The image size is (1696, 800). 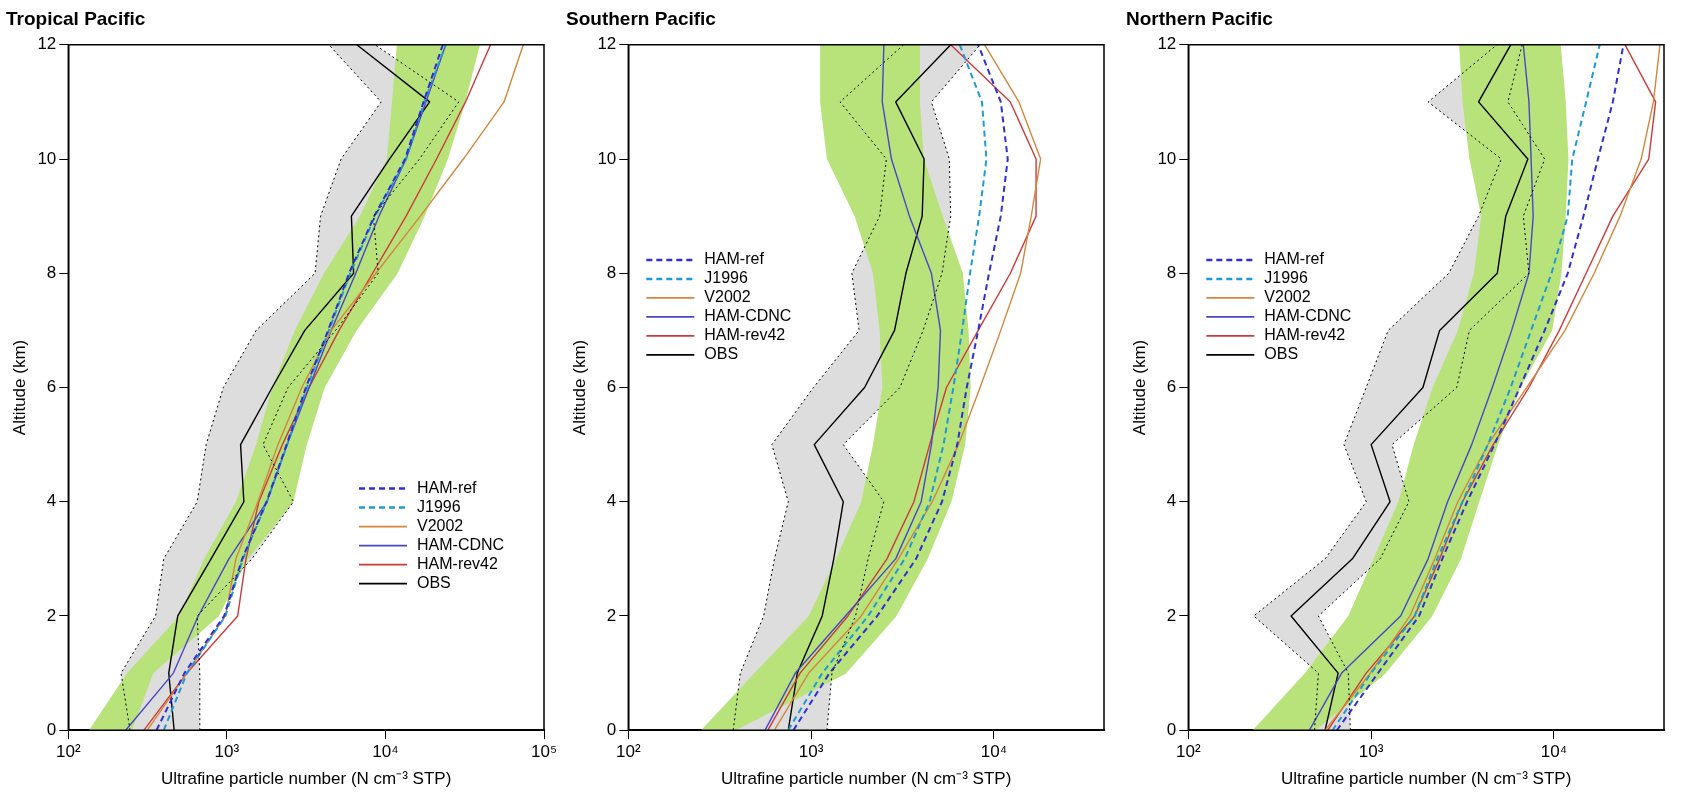 I want to click on x-tick-label: 10⁵, so click(x=544, y=752).